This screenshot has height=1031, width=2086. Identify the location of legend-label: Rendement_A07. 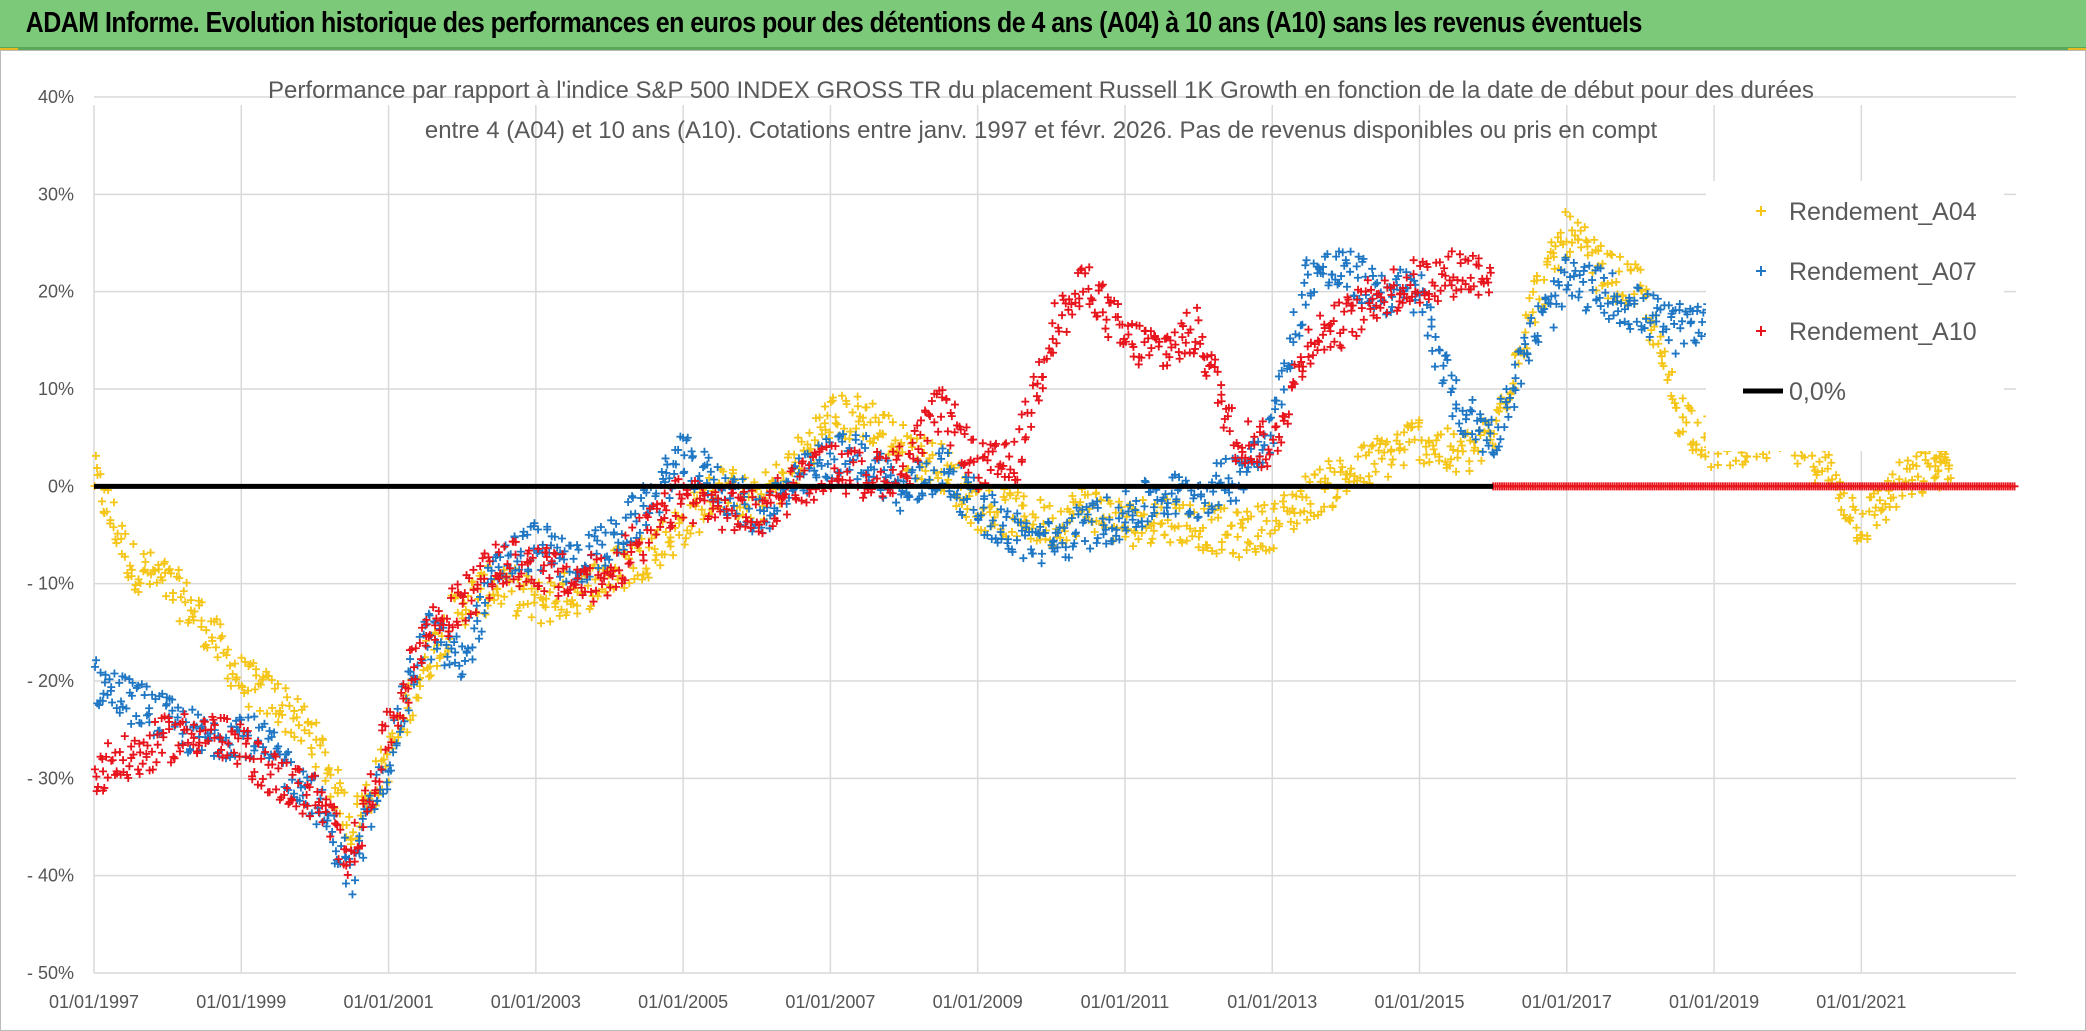
(1883, 272).